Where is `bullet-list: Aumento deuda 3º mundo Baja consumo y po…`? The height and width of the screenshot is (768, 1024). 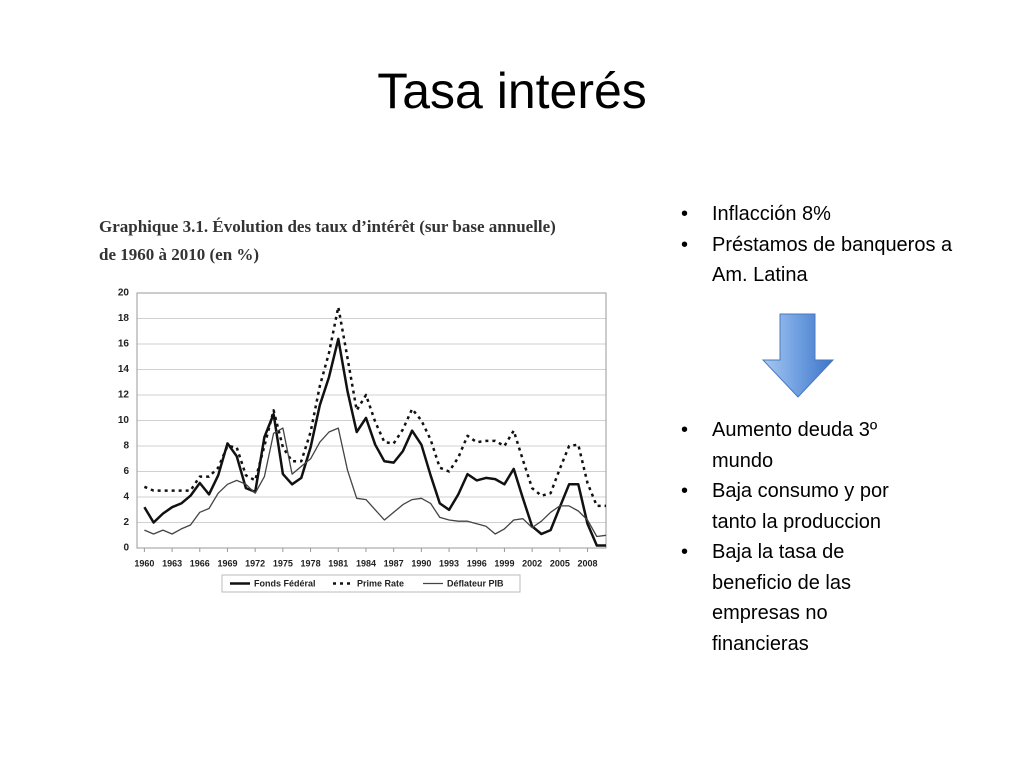
bullet-list: Aumento deuda 3º mundo Baja consumo y po… is located at coordinates (791, 537).